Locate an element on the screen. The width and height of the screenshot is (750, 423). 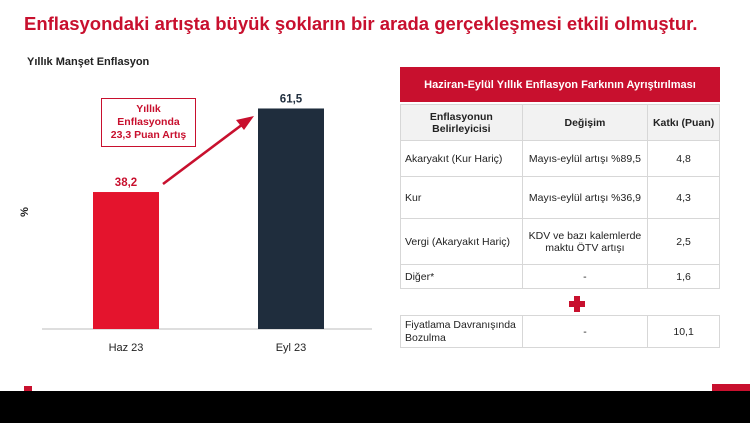
row-contribution: 4,8 is located at coordinates (683, 158).